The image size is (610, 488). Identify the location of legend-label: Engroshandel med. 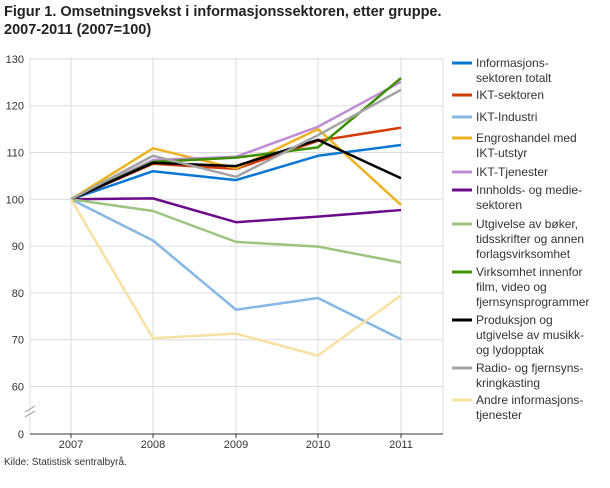
(526, 138).